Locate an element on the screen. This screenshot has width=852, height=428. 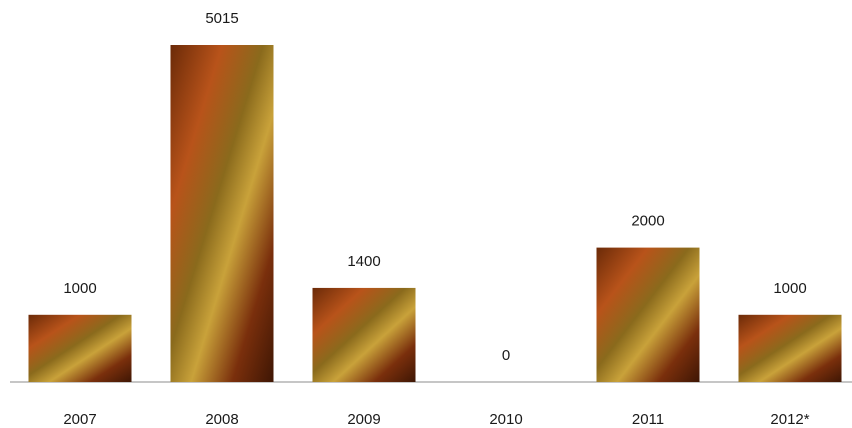
x-tick-label: 2009 is located at coordinates (363, 419).